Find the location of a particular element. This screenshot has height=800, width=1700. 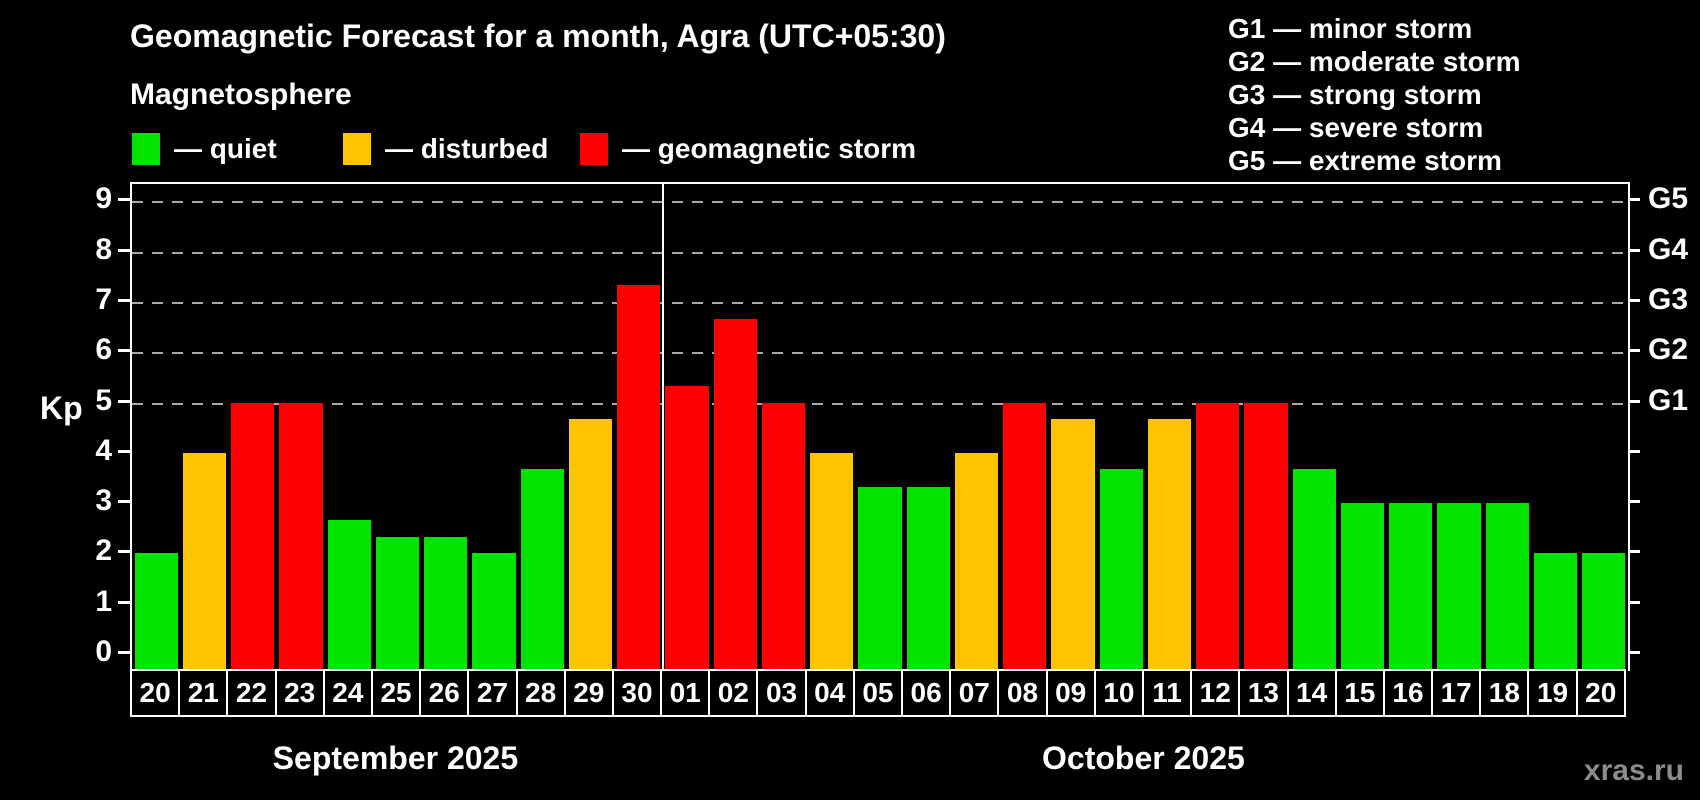

watermark: xras.ru is located at coordinates (1633, 770).